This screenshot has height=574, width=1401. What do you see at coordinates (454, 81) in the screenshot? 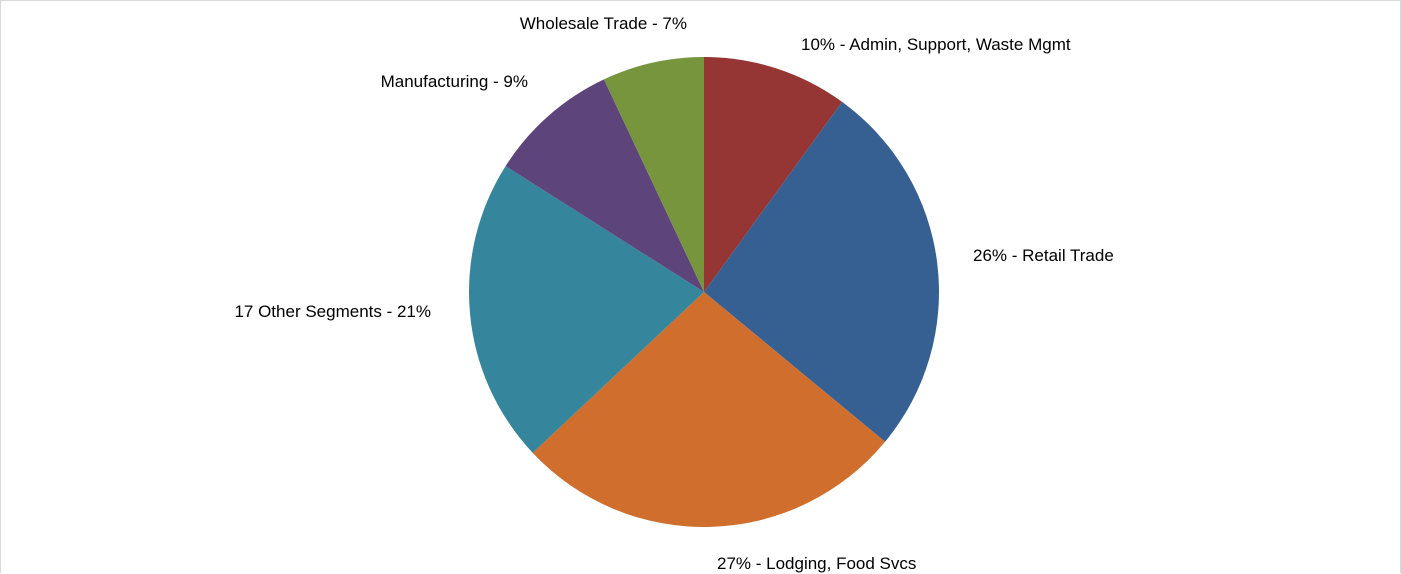
I see `slice-label-5: Manufacturing - 9%` at bounding box center [454, 81].